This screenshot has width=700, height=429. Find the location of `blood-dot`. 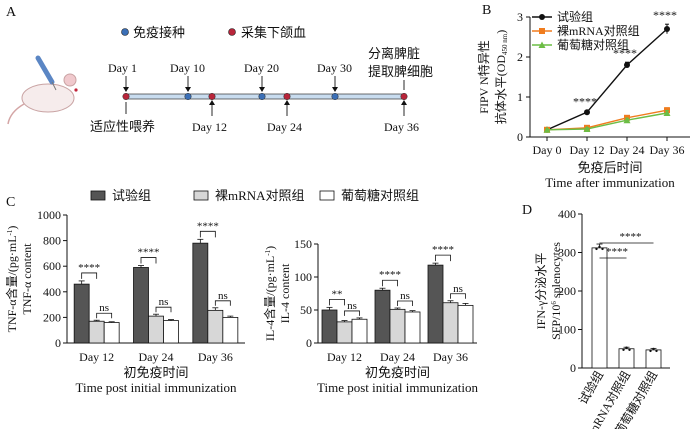

blood-dot is located at coordinates (287, 96).